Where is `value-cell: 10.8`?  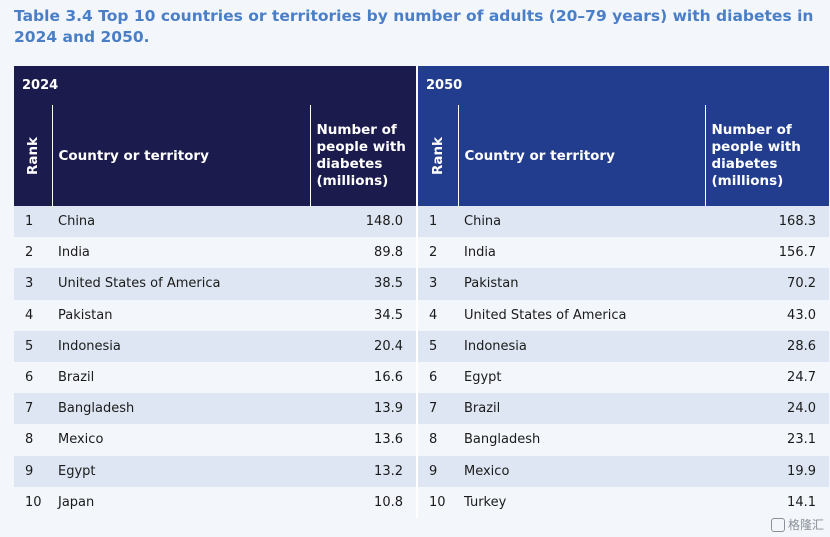 value-cell: 10.8 is located at coordinates (363, 502).